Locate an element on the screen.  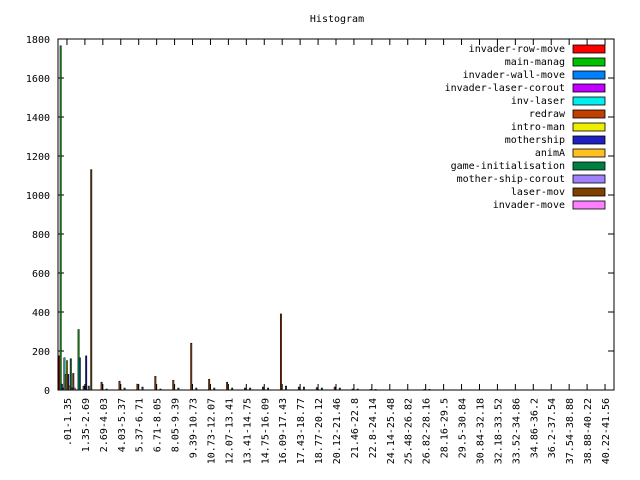
x-tick-label: 14.75-16.09 is located at coordinates (265, 431).